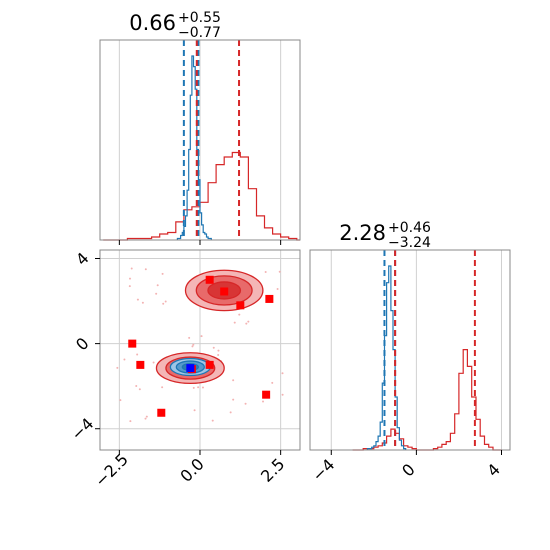 This screenshot has height=550, width=550. What do you see at coordinates (409, 228) in the screenshot?
I see `hist-param2-title-plus: +0.46` at bounding box center [409, 228].